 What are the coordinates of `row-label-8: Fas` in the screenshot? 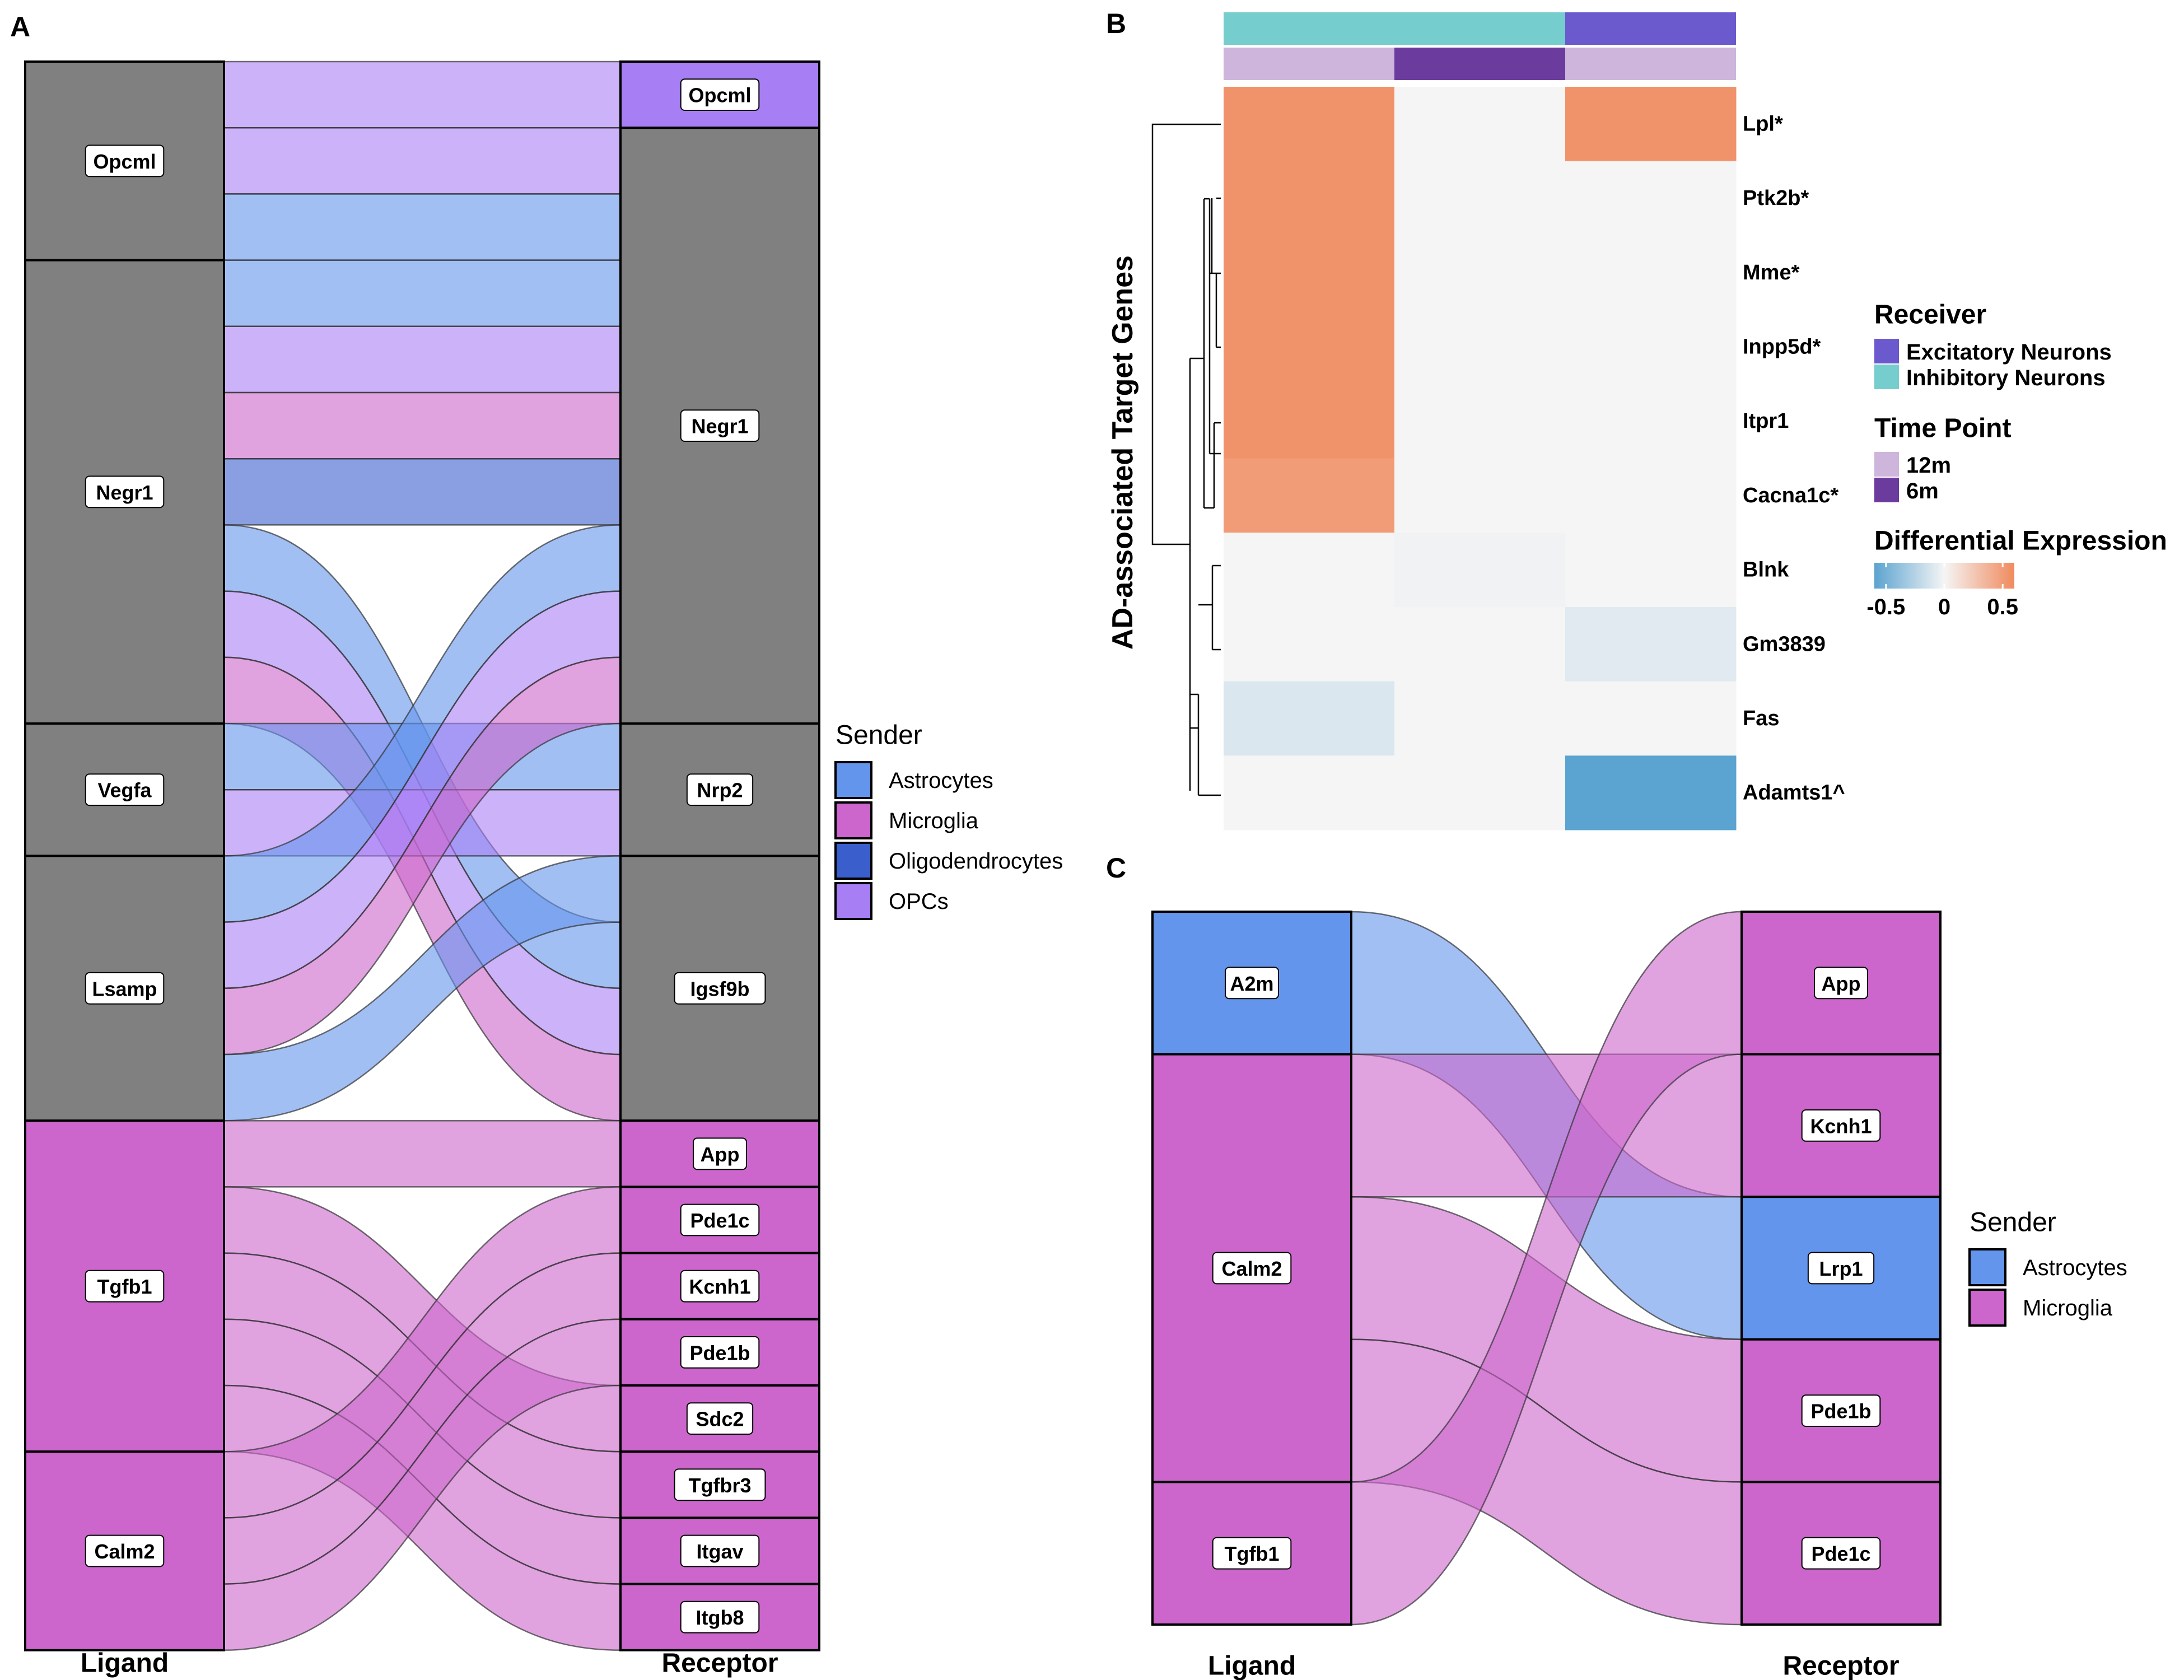 It's located at (1761, 719).